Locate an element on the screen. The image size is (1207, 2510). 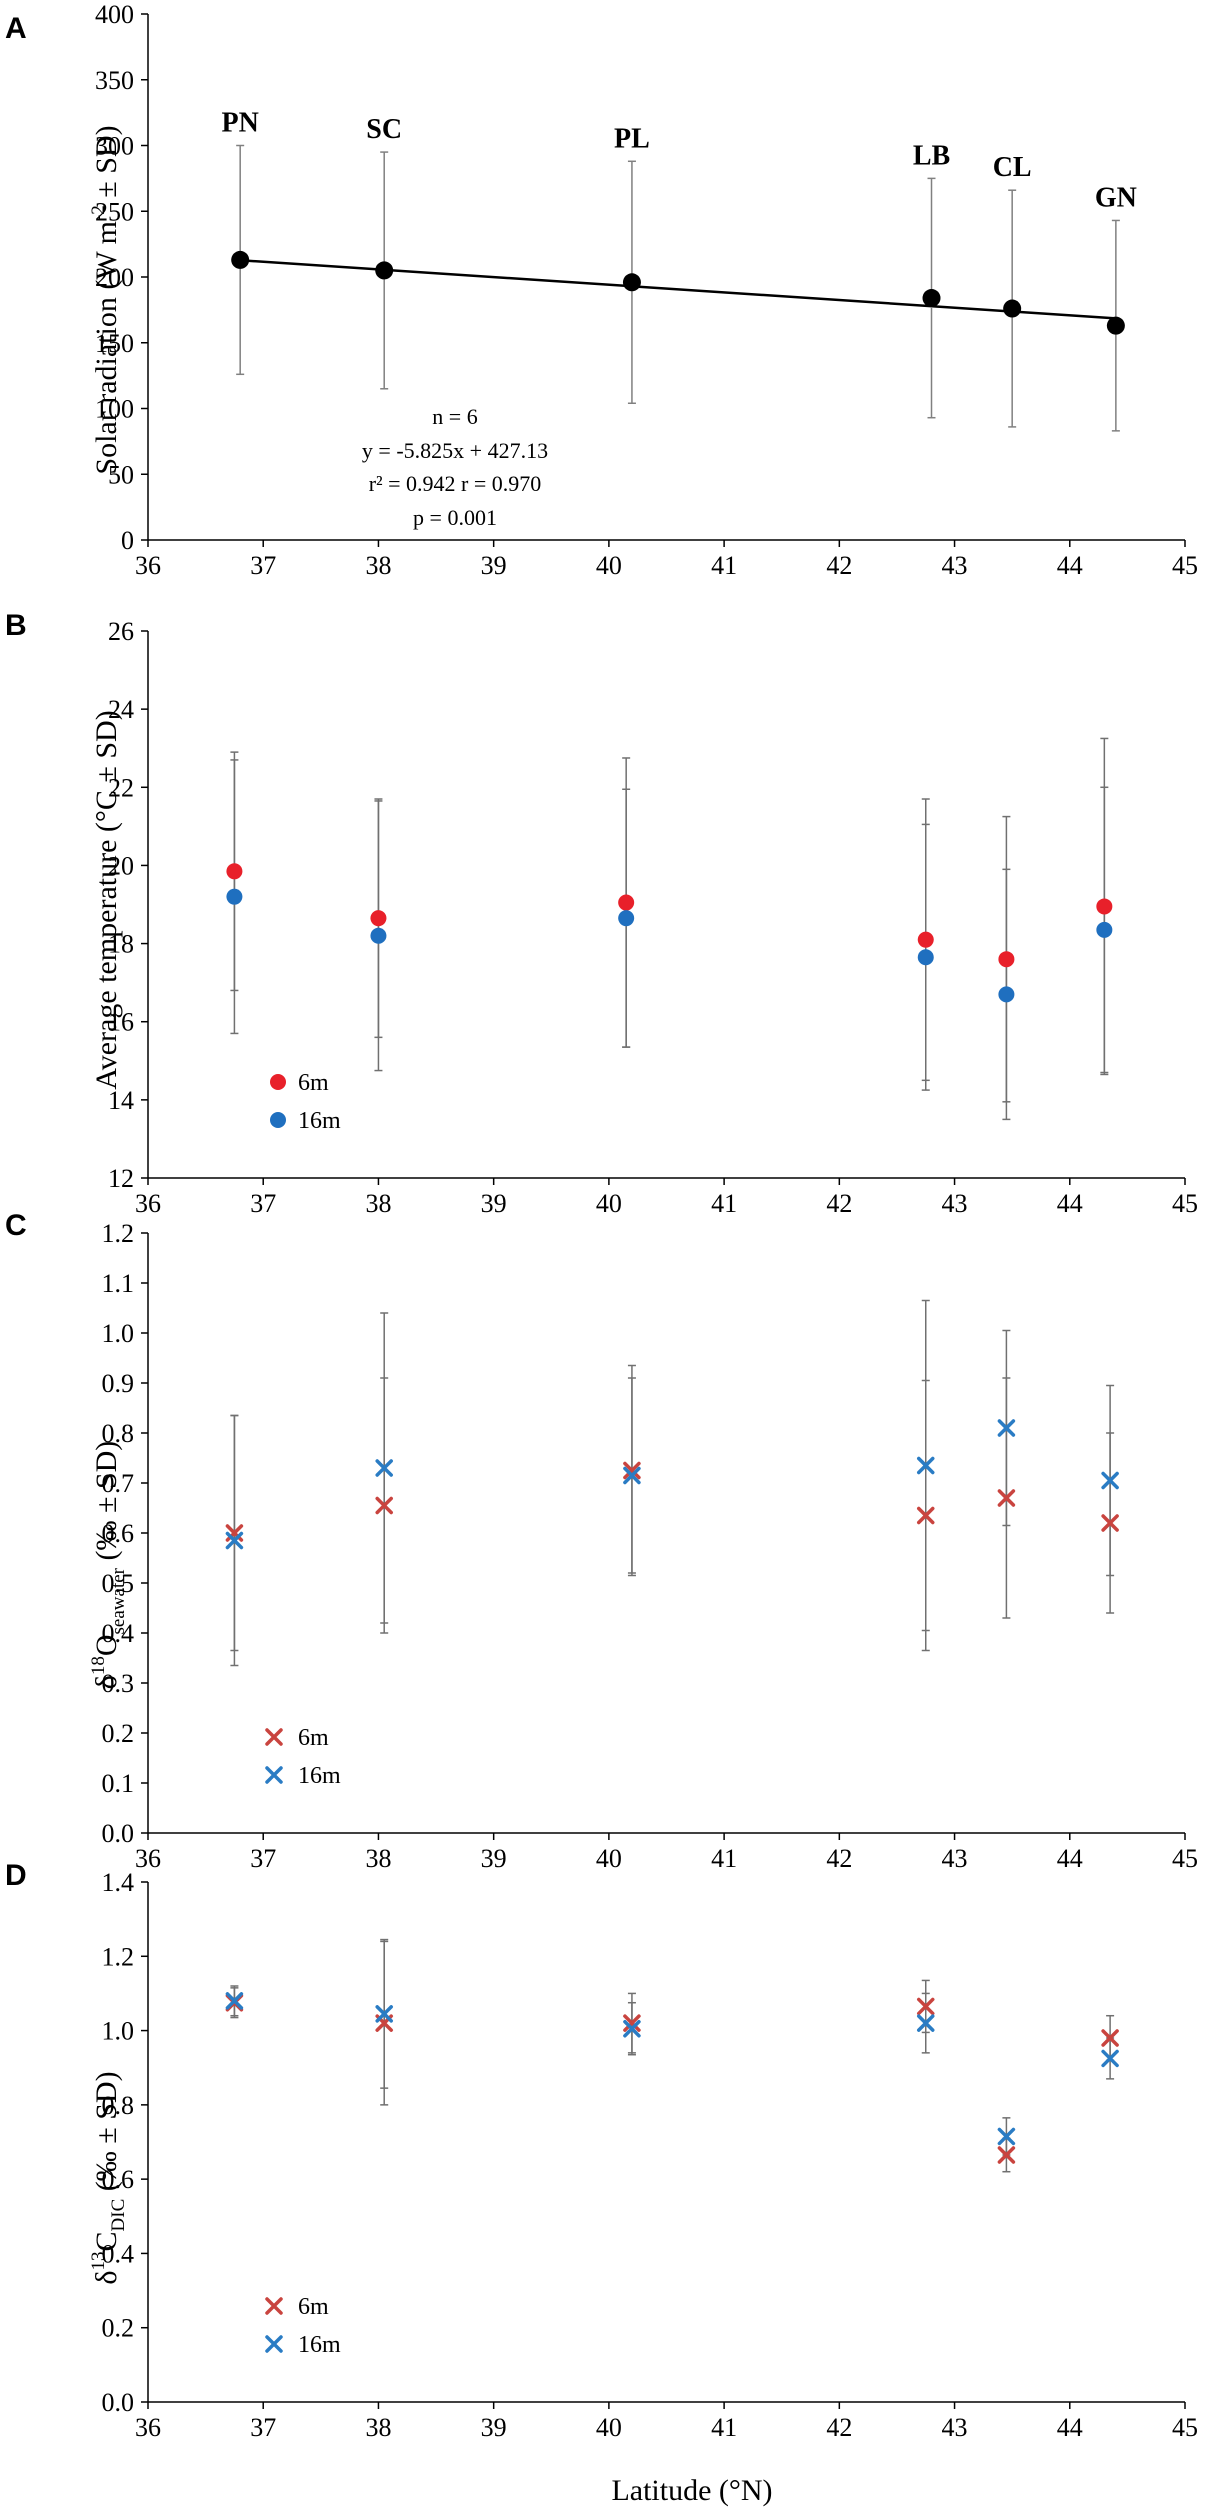
stats-line-n: n = 6 is located at coordinates (454, 416).